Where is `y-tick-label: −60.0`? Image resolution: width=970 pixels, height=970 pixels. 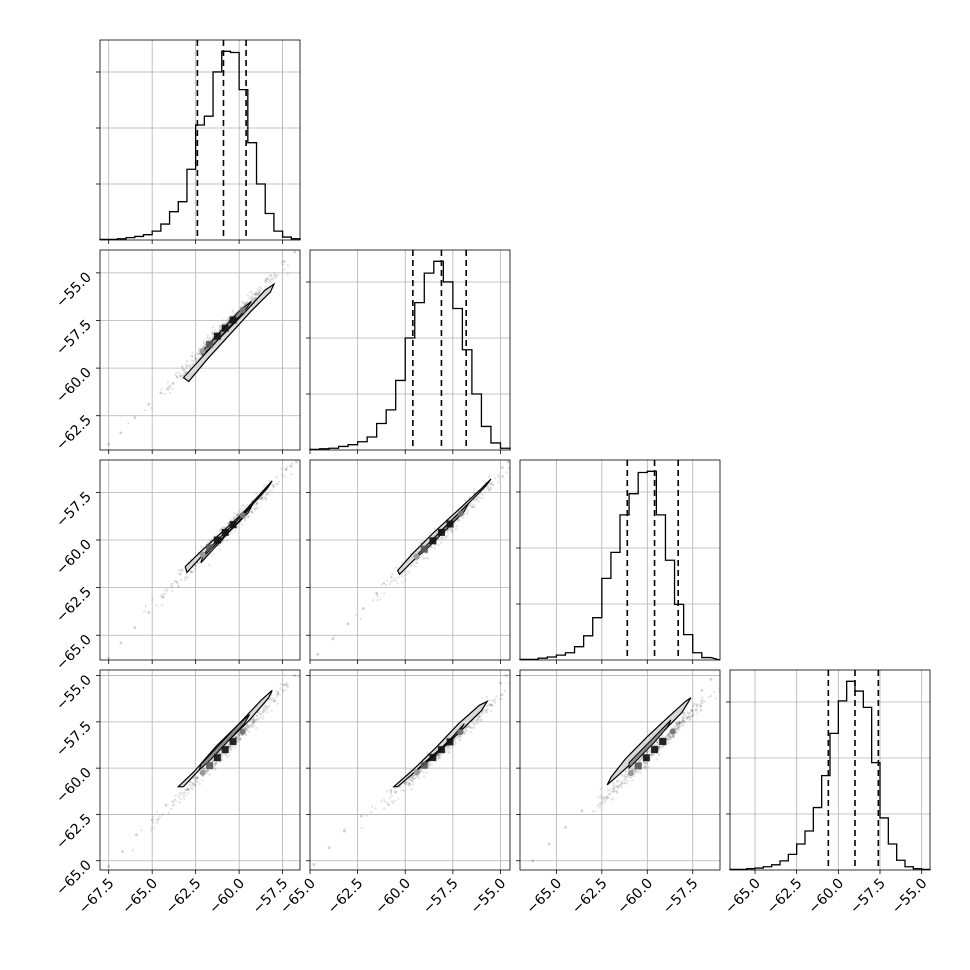
y-tick-label: −60.0 is located at coordinates (74, 786).